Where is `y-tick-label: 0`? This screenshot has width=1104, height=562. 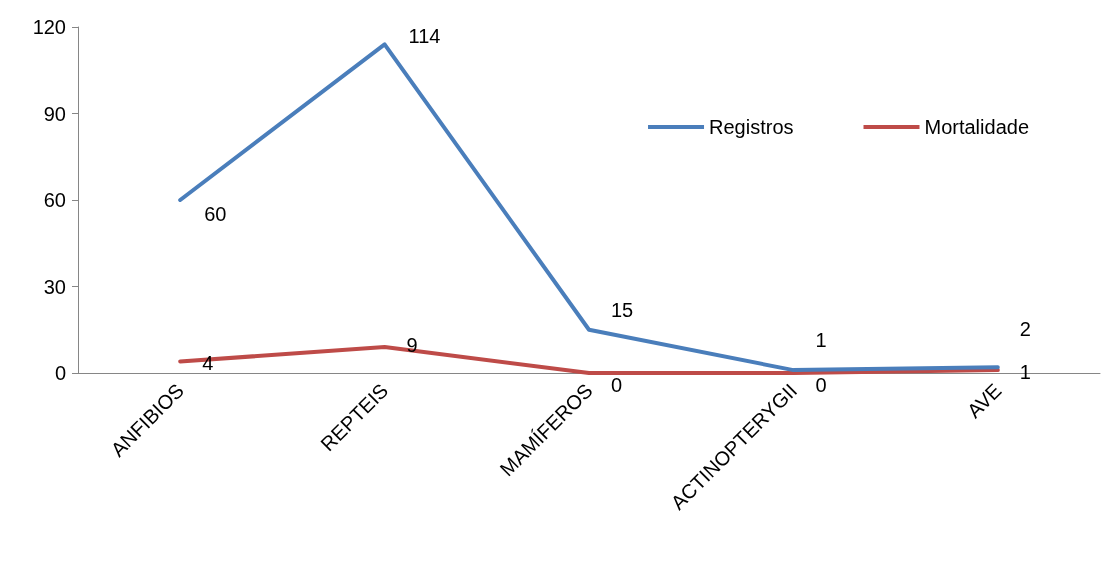
y-tick-label: 0 is located at coordinates (60, 373).